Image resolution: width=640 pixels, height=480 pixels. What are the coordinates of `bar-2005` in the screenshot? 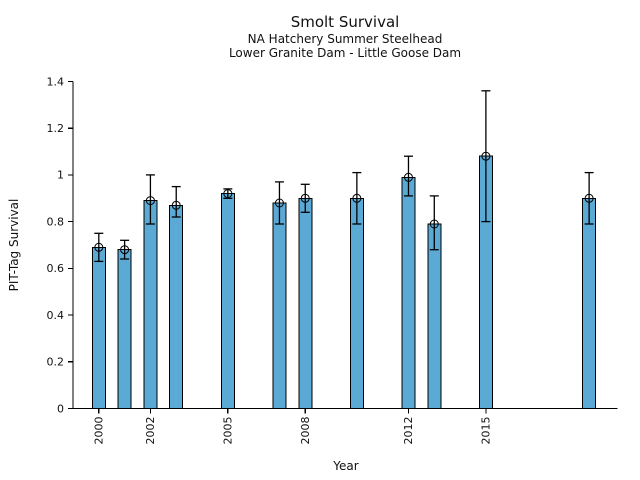 It's located at (227, 301).